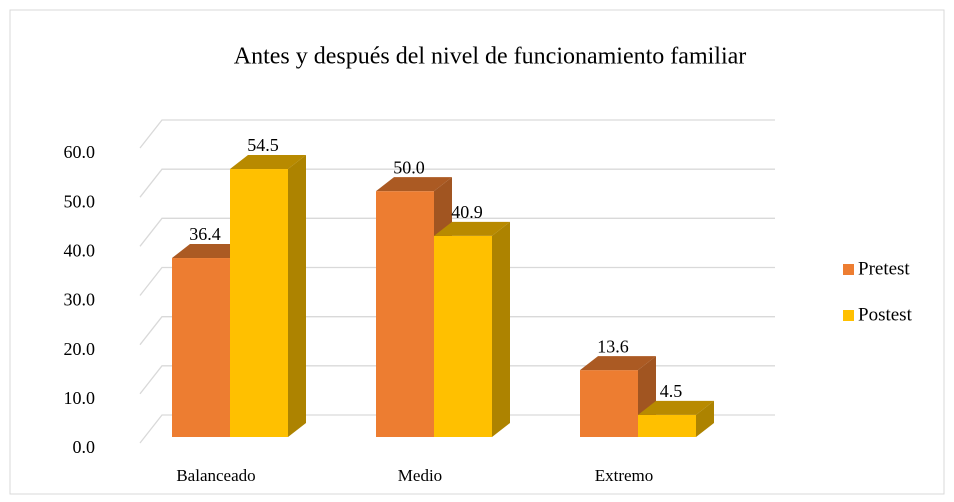 The image size is (954, 502). Describe the element at coordinates (80, 398) in the screenshot. I see `y-tick-label: 10.0` at that location.